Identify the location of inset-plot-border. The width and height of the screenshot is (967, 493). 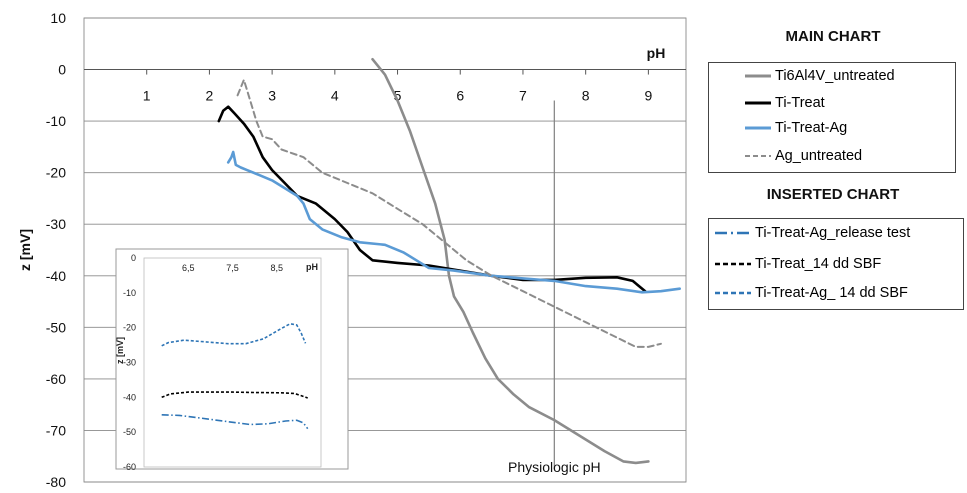
(232, 362).